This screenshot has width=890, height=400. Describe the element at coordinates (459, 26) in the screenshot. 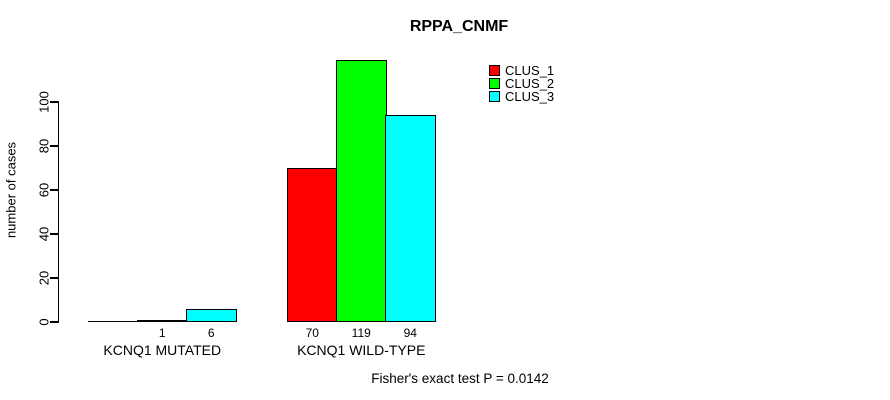

I see `chart-title: RPPA_CNMF` at that location.